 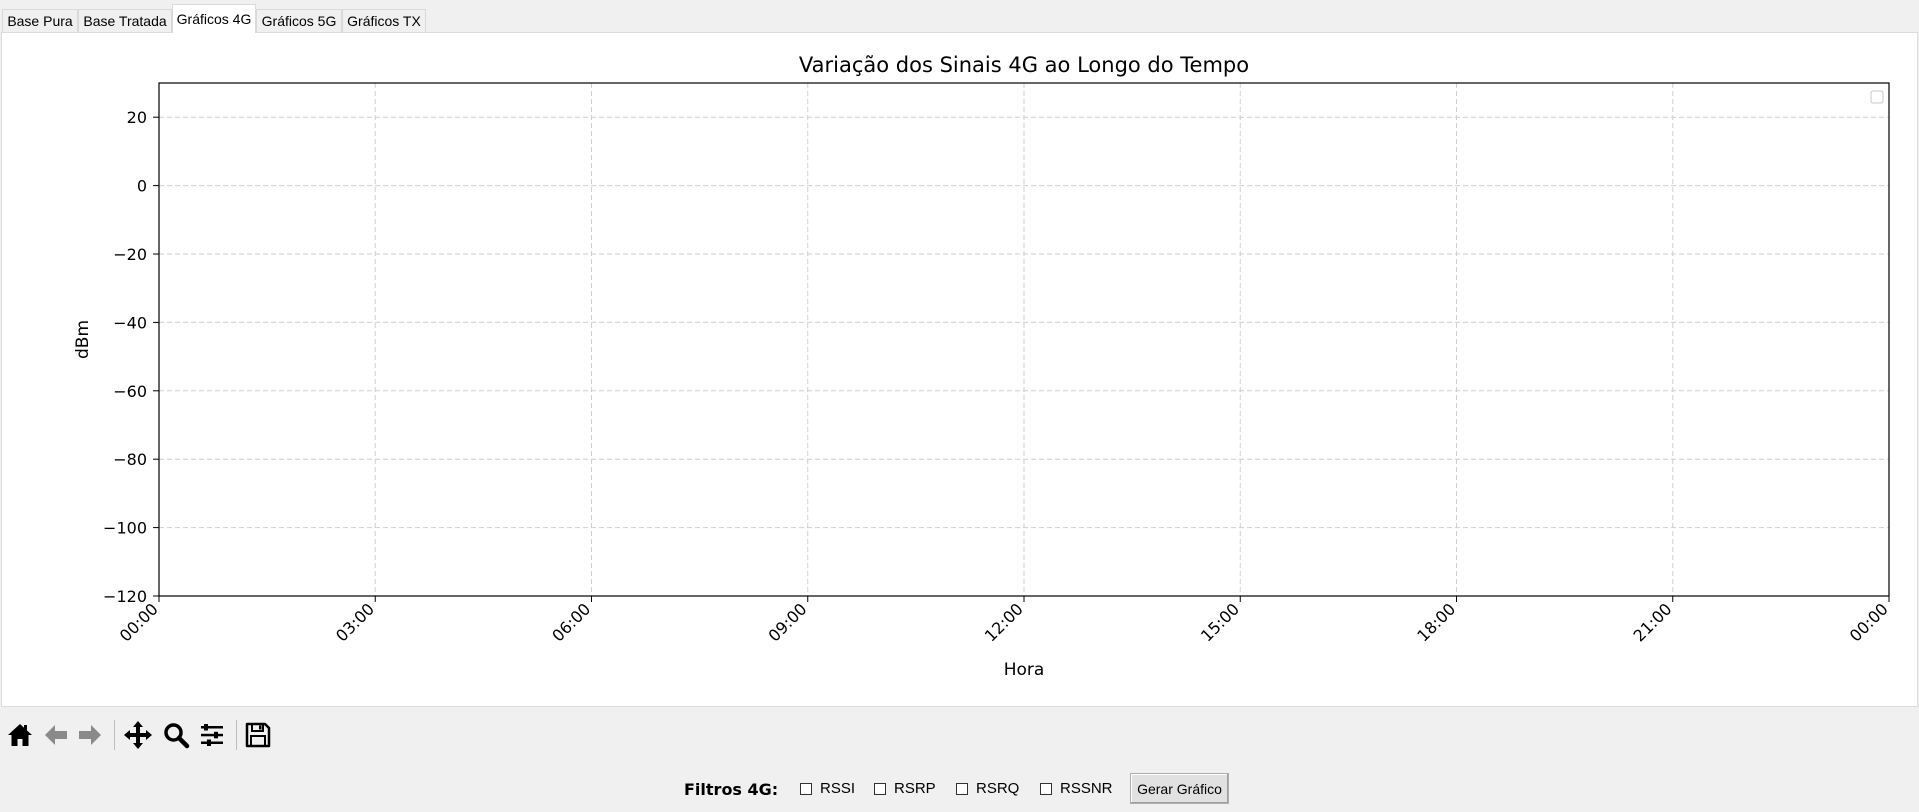 I want to click on y-tick-label: 20, so click(x=137, y=117).